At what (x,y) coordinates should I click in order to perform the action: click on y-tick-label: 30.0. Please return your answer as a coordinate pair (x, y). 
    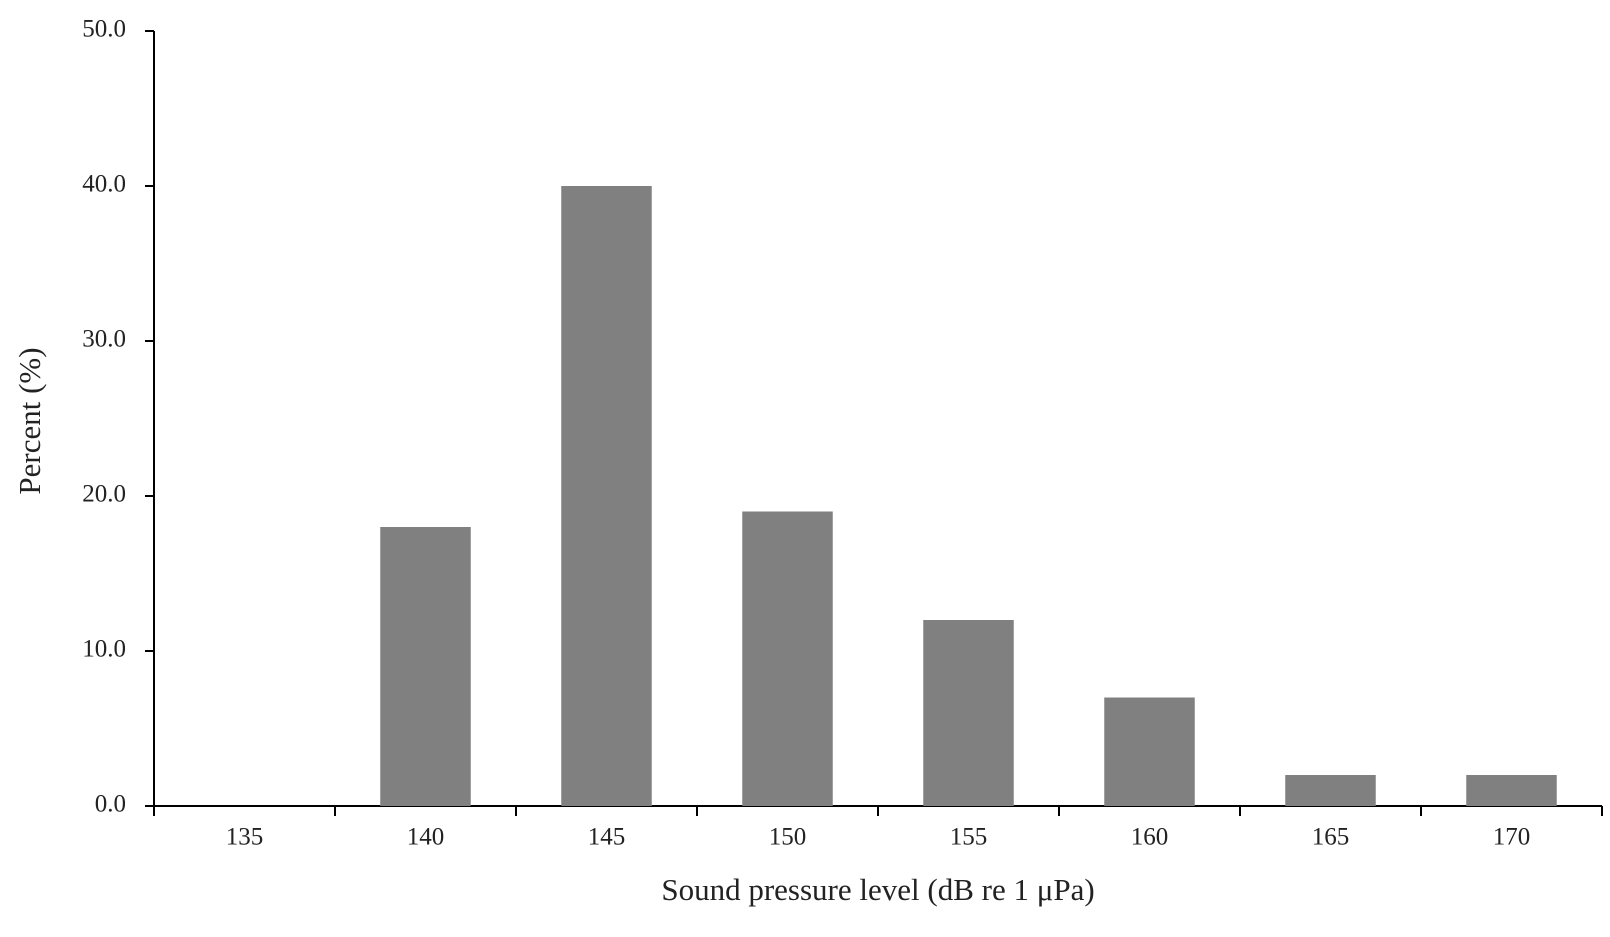
    Looking at the image, I should click on (104, 339).